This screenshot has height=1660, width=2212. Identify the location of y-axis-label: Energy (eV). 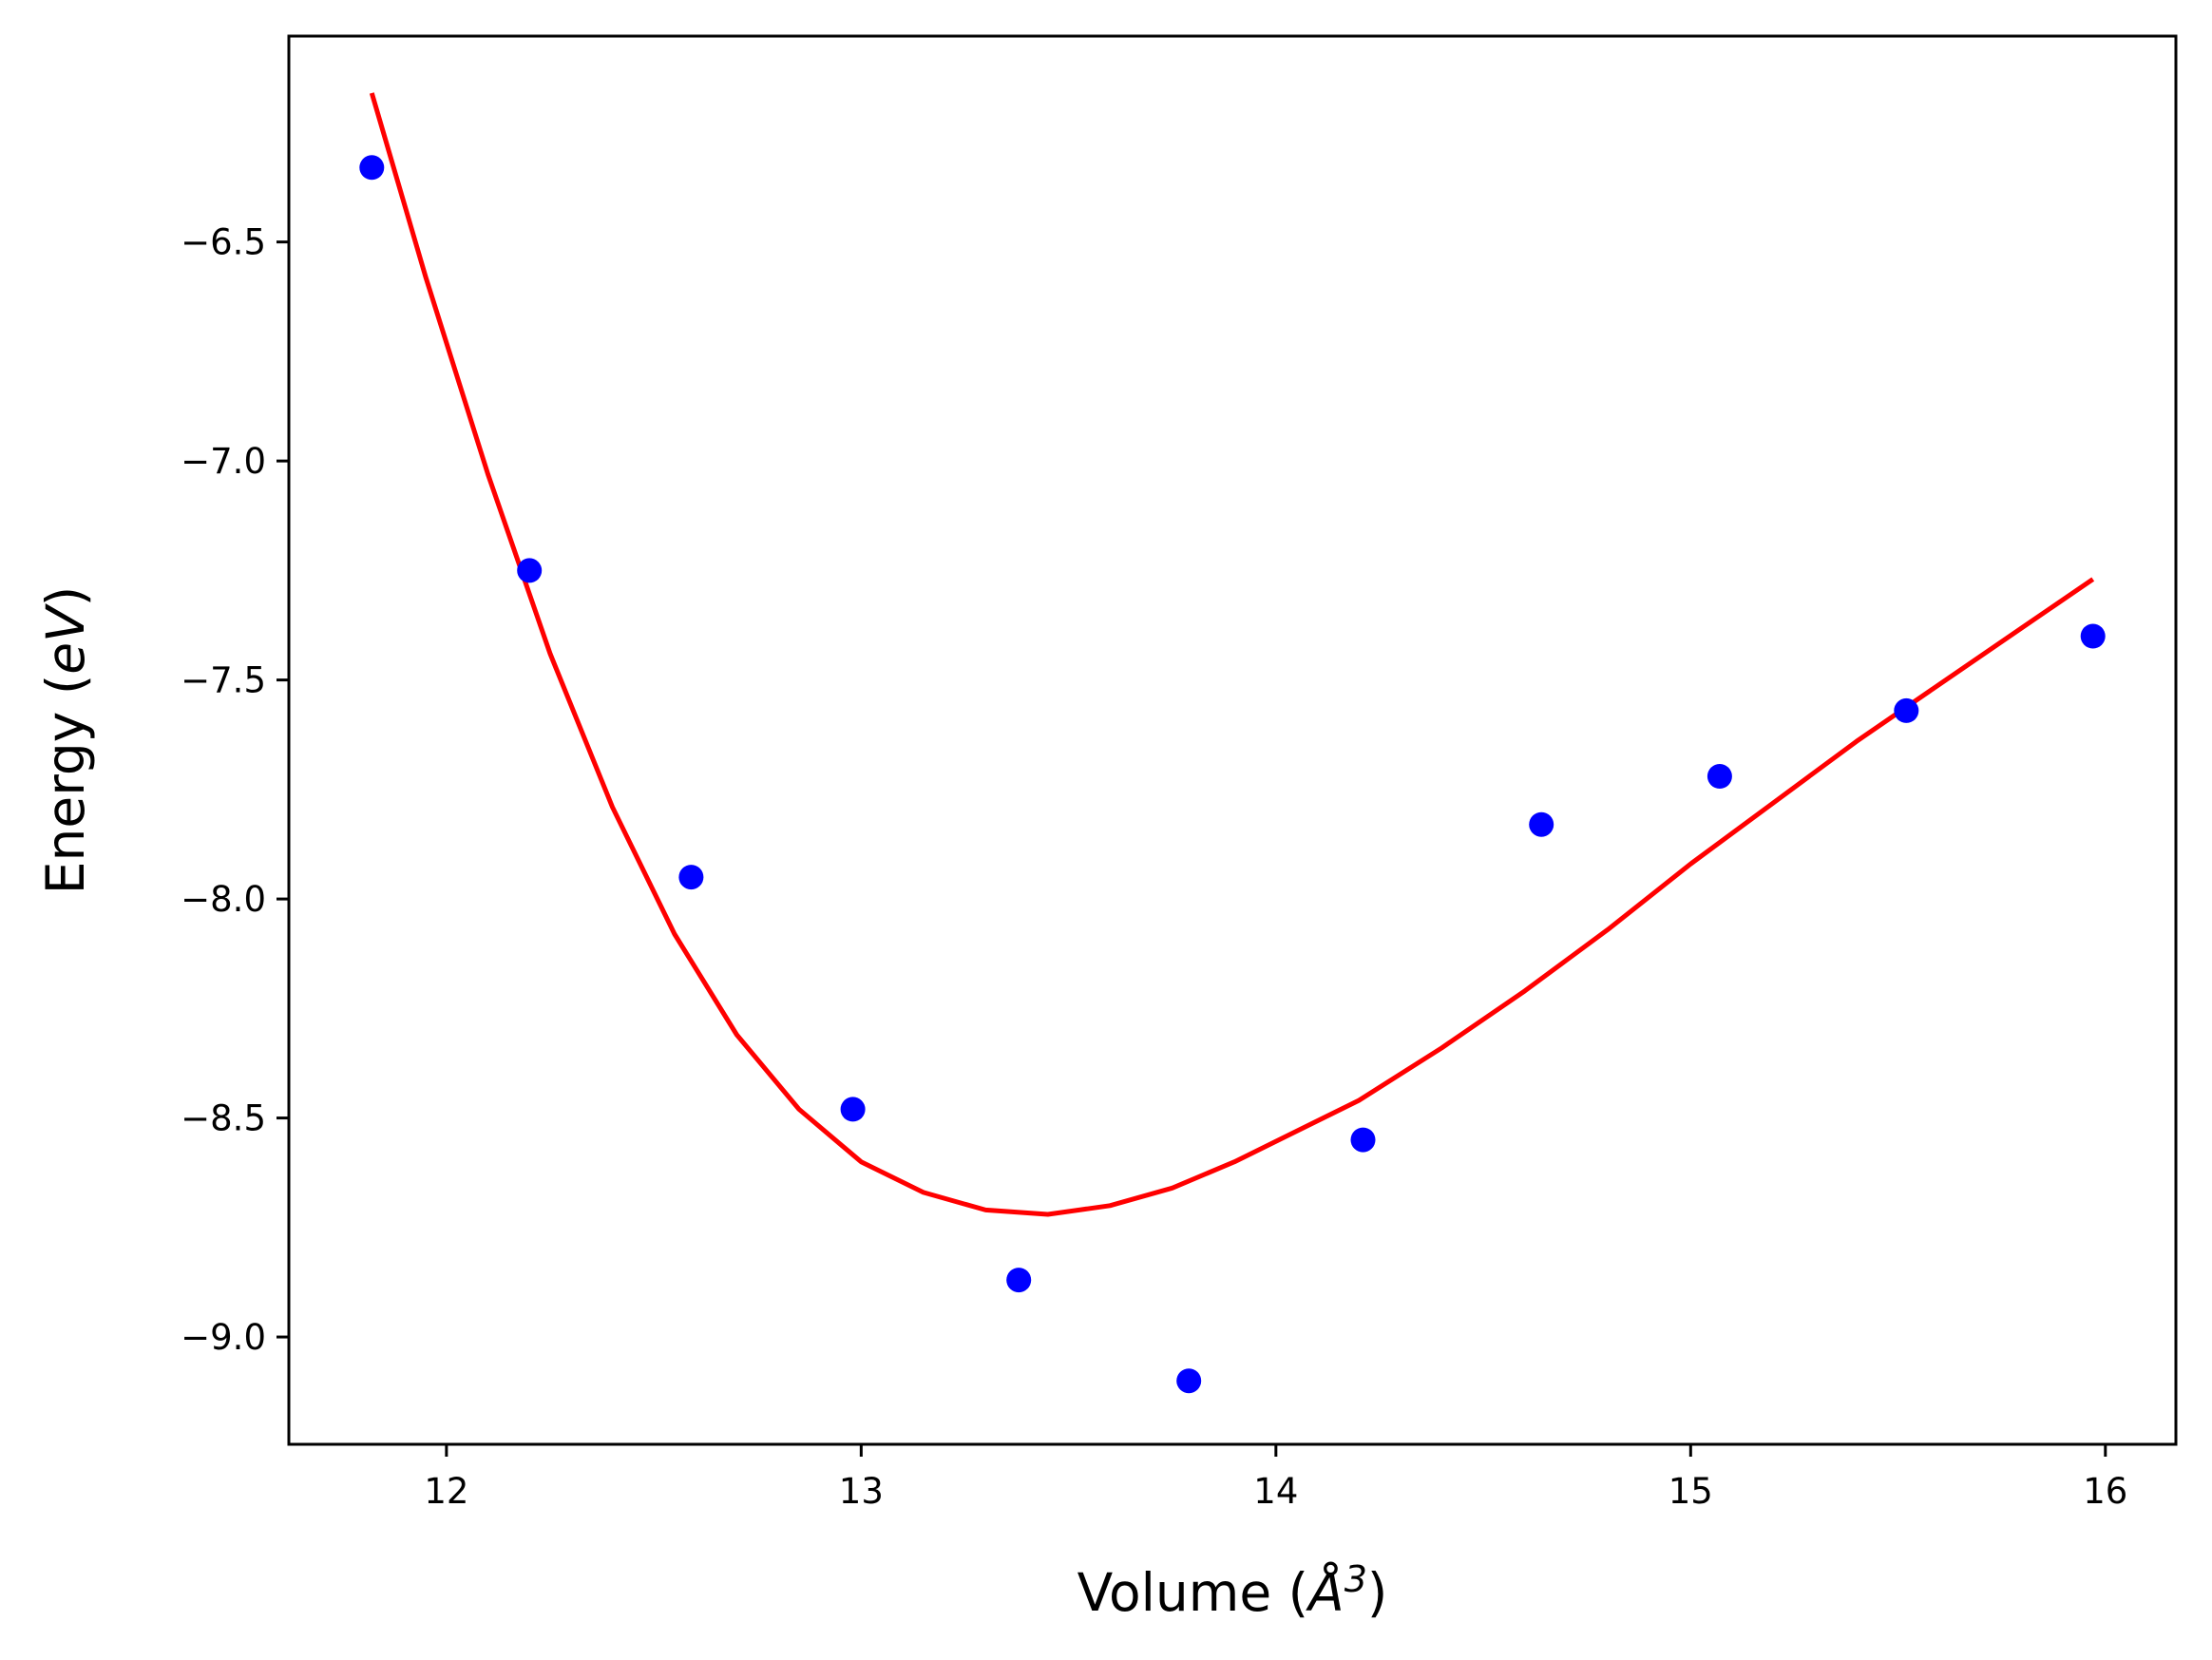
(65, 740).